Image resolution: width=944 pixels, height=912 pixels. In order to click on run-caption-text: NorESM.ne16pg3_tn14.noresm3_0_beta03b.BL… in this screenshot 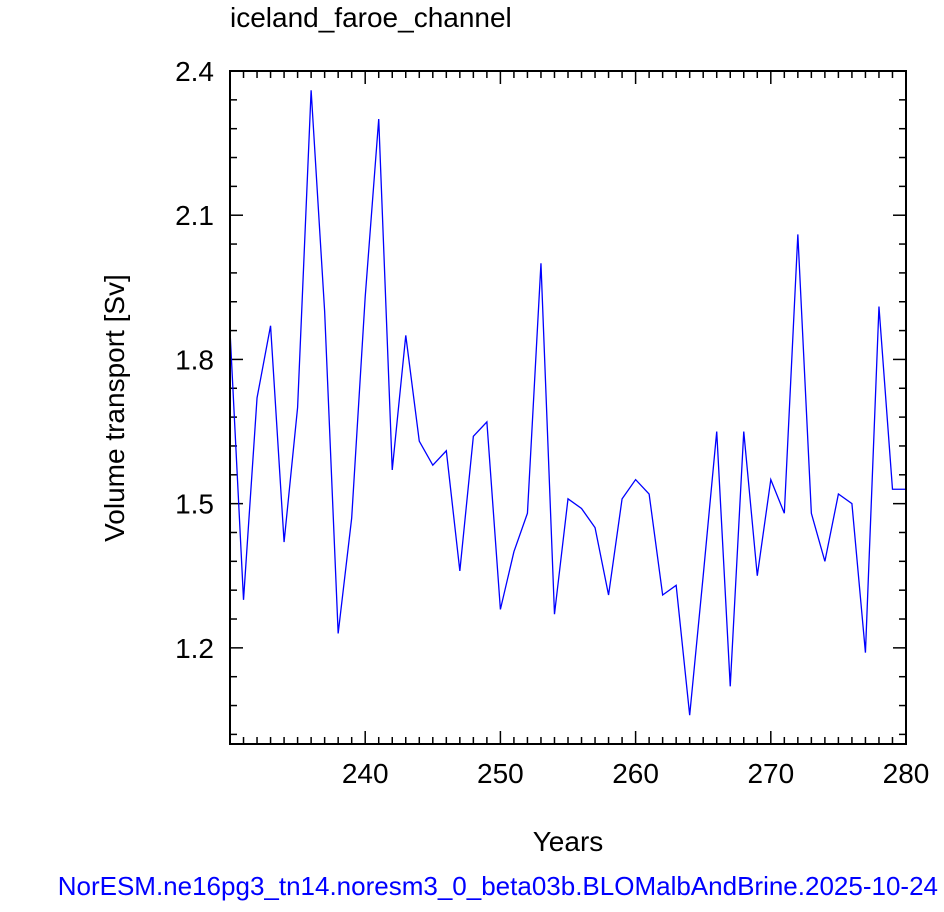, I will do `click(497, 886)`.